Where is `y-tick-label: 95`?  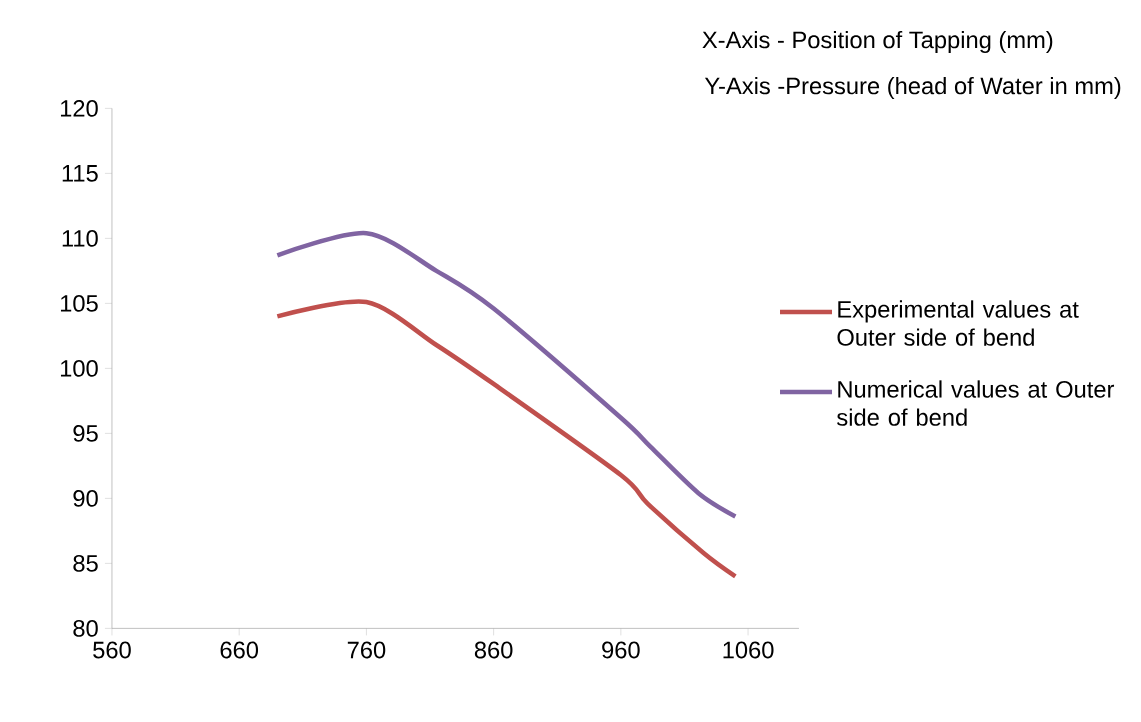 y-tick-label: 95 is located at coordinates (85, 433).